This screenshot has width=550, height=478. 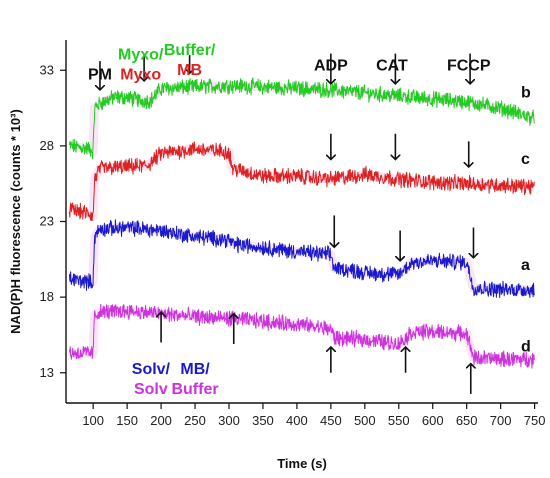 What do you see at coordinates (195, 420) in the screenshot?
I see `x-tick-label: 250` at bounding box center [195, 420].